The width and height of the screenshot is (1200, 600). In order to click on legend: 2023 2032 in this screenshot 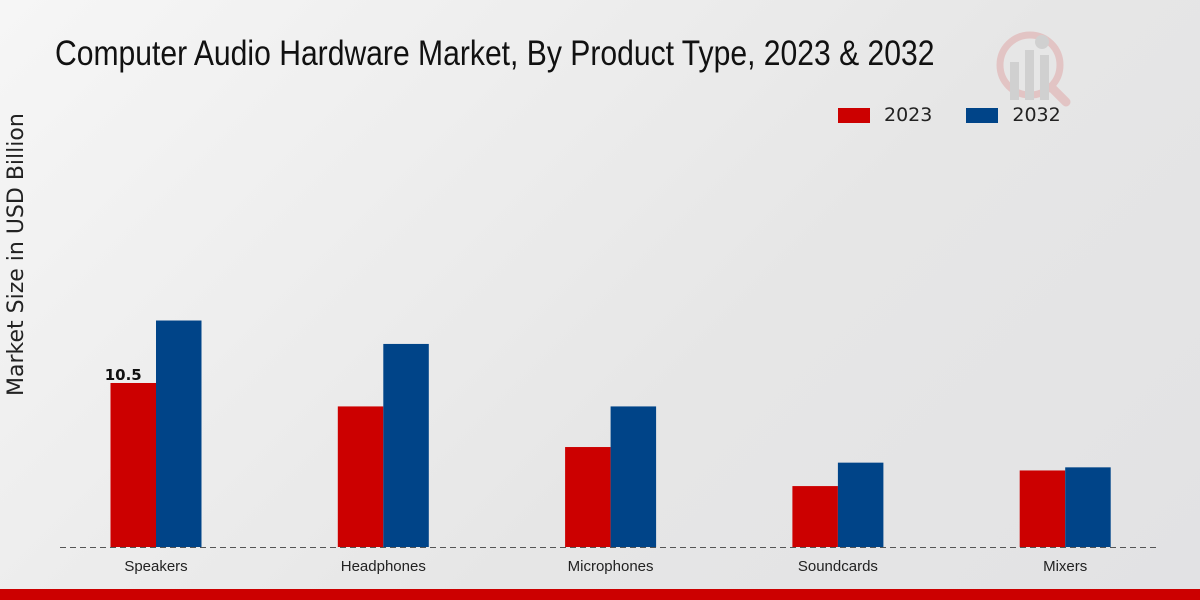, I will do `click(966, 115)`.